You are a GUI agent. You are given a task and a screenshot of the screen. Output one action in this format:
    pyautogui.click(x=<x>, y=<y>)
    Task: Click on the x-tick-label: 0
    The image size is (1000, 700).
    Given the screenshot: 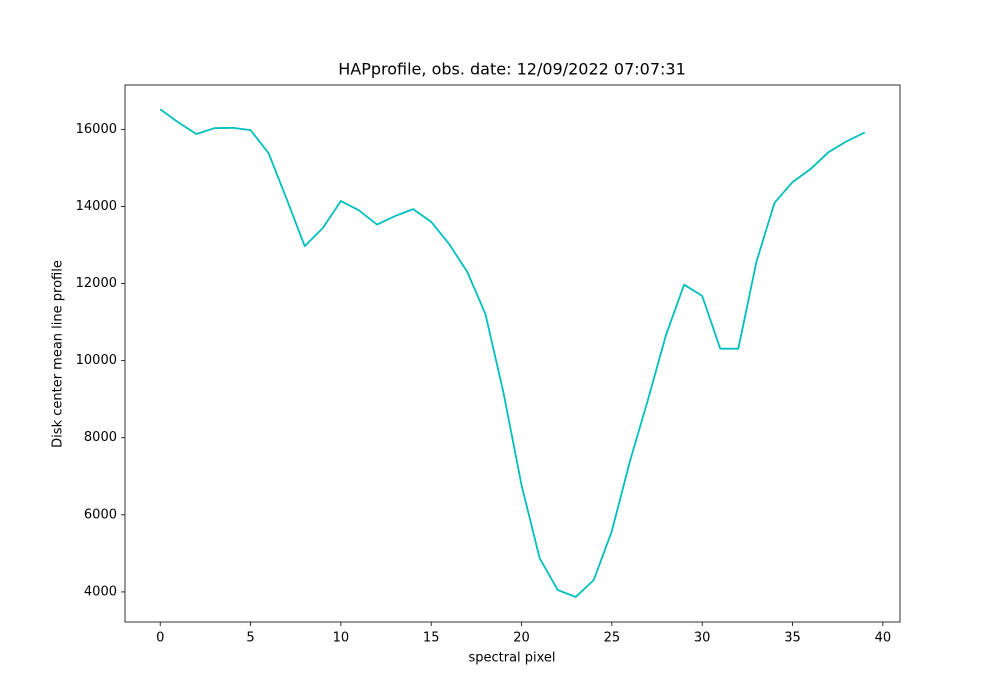 What is the action you would take?
    pyautogui.click(x=160, y=638)
    